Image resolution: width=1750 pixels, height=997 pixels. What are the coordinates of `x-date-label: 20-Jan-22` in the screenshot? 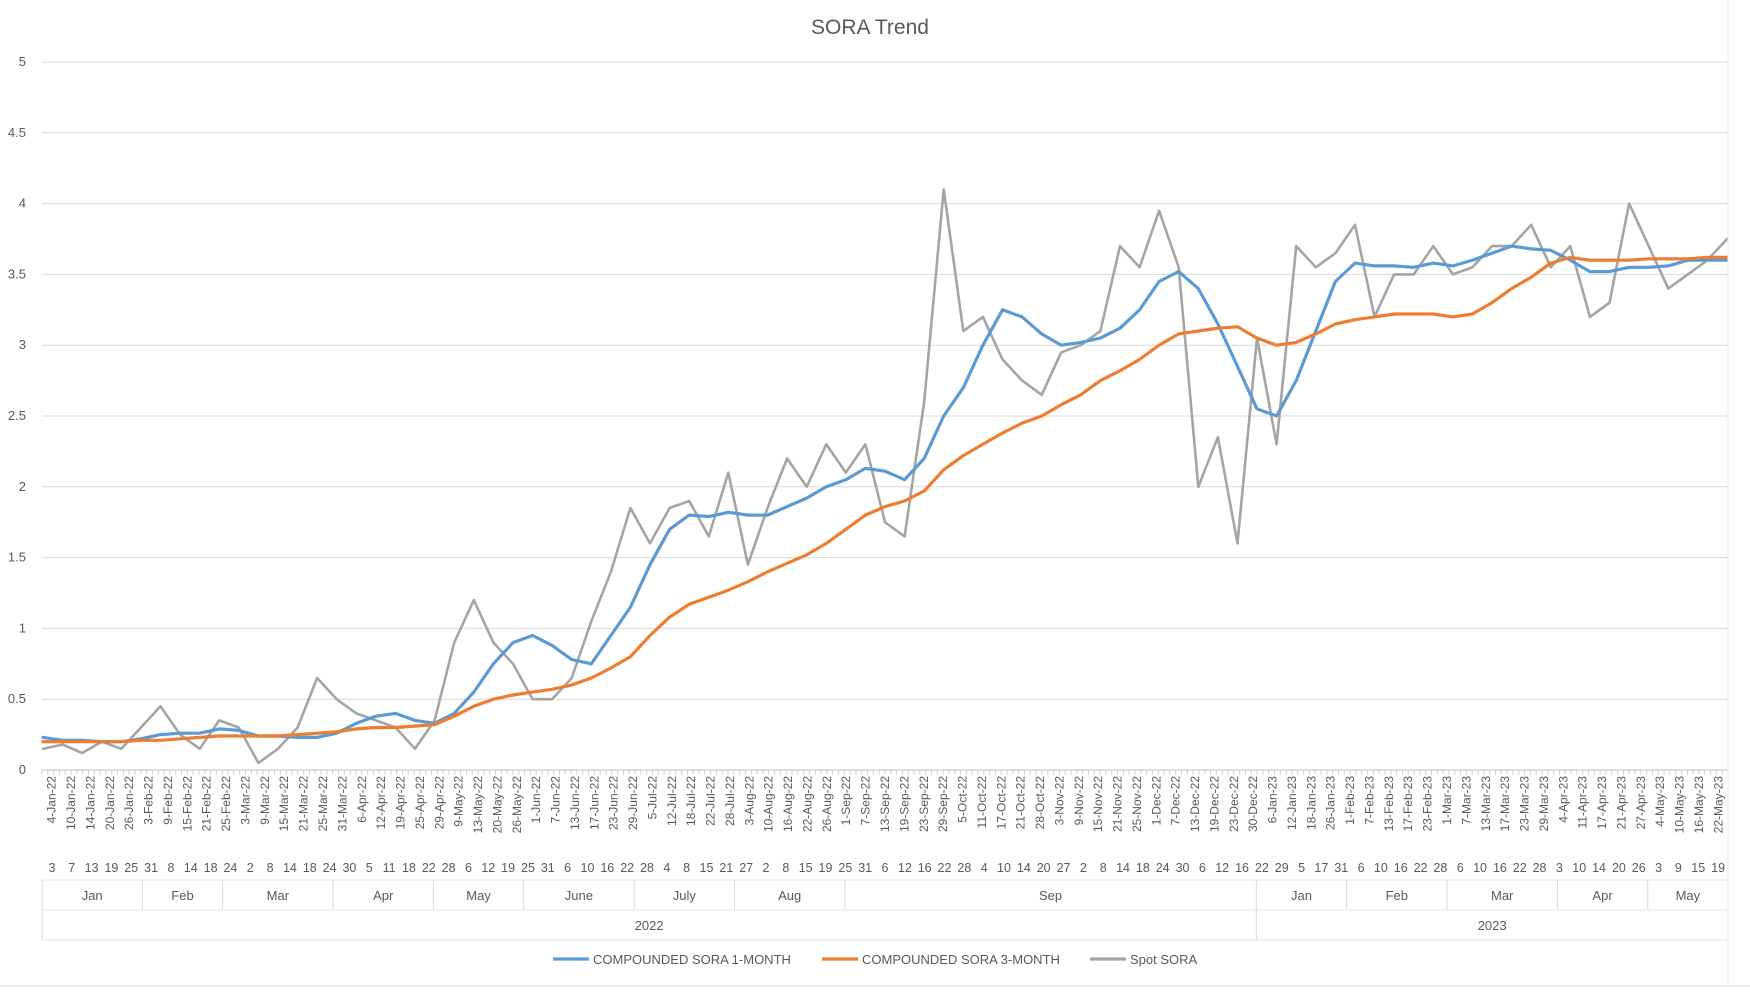 It's located at (110, 803).